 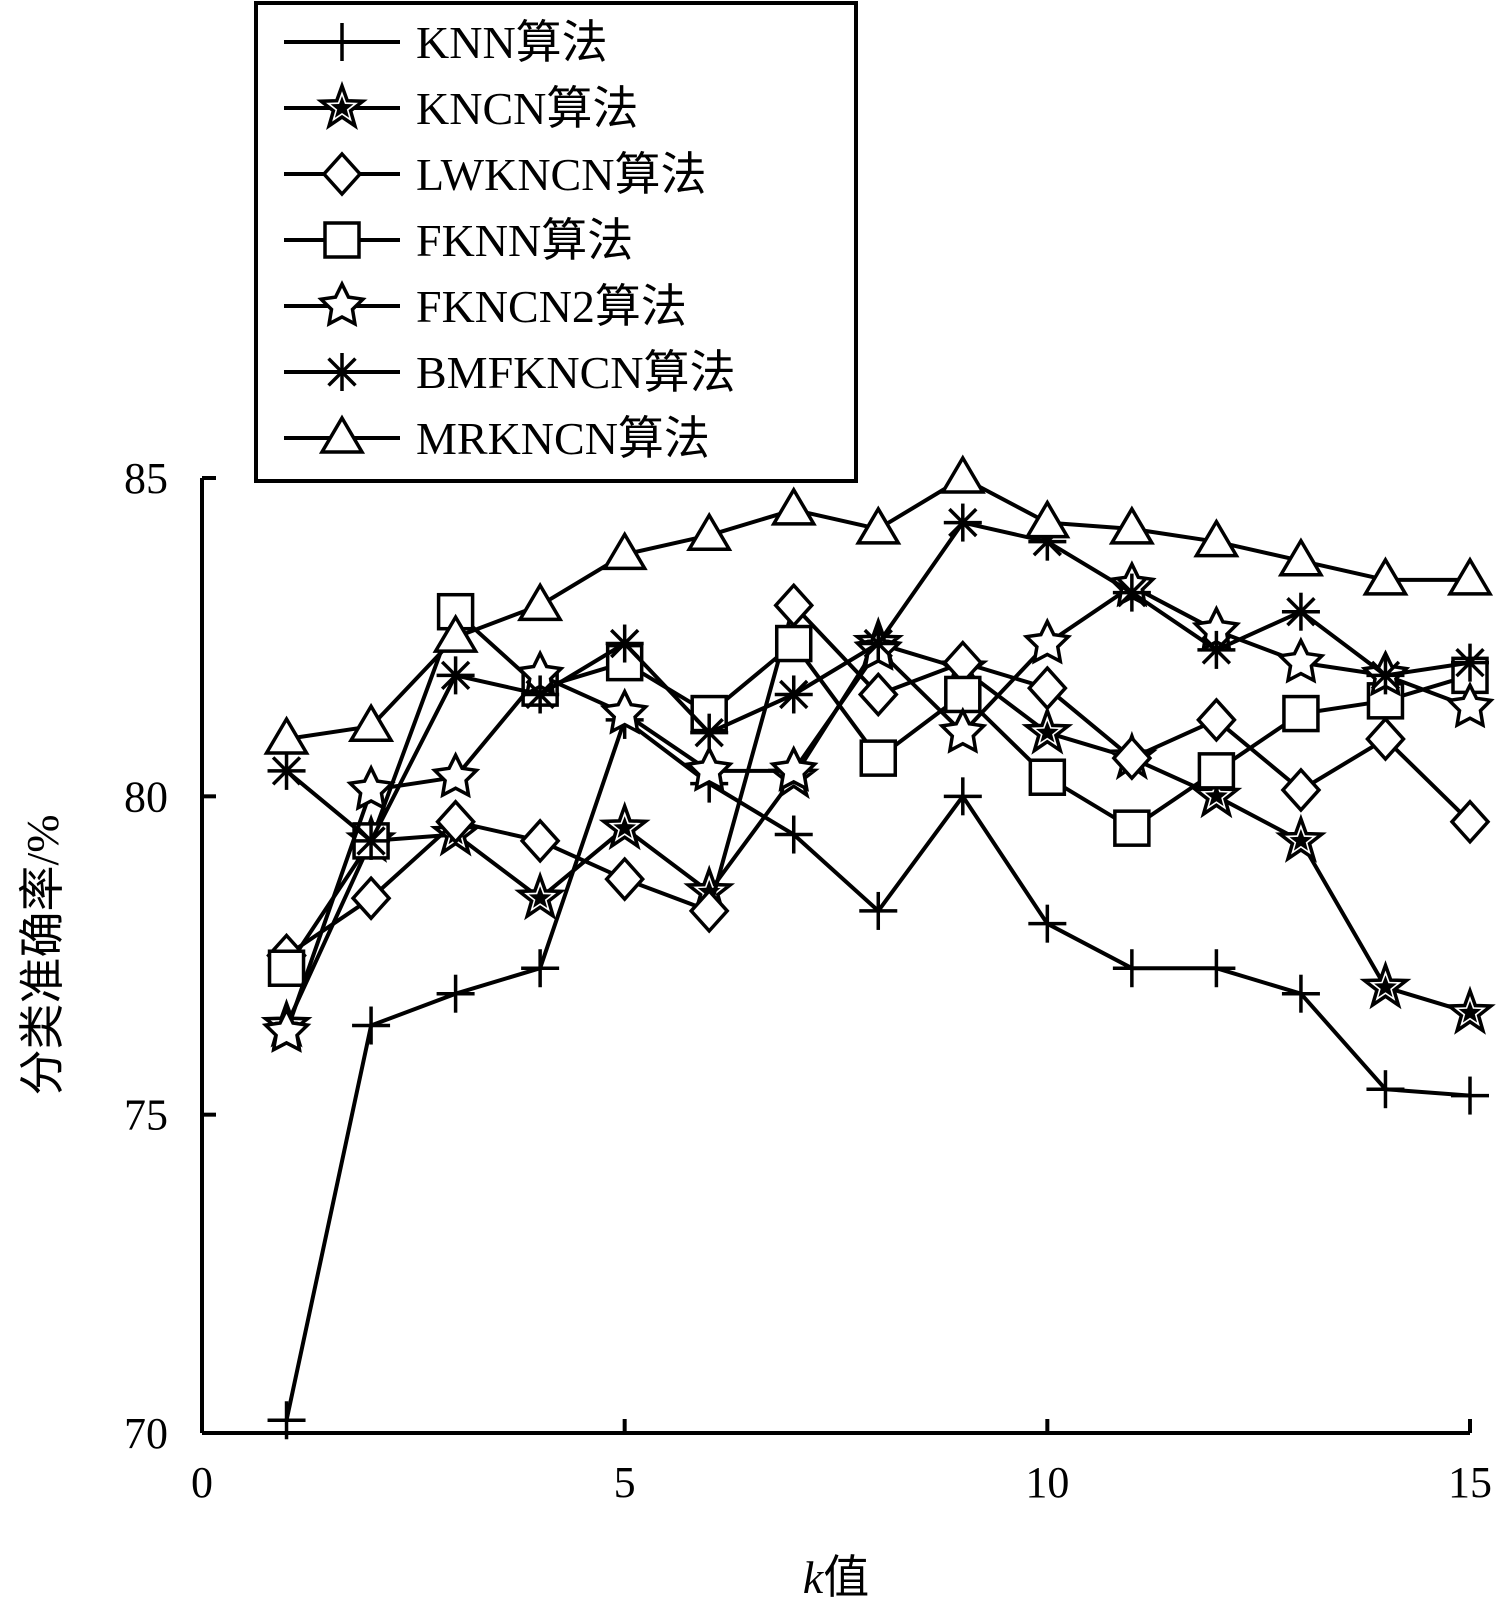 What do you see at coordinates (814, 1577) in the screenshot?
I see `x-axis-title-variable: k` at bounding box center [814, 1577].